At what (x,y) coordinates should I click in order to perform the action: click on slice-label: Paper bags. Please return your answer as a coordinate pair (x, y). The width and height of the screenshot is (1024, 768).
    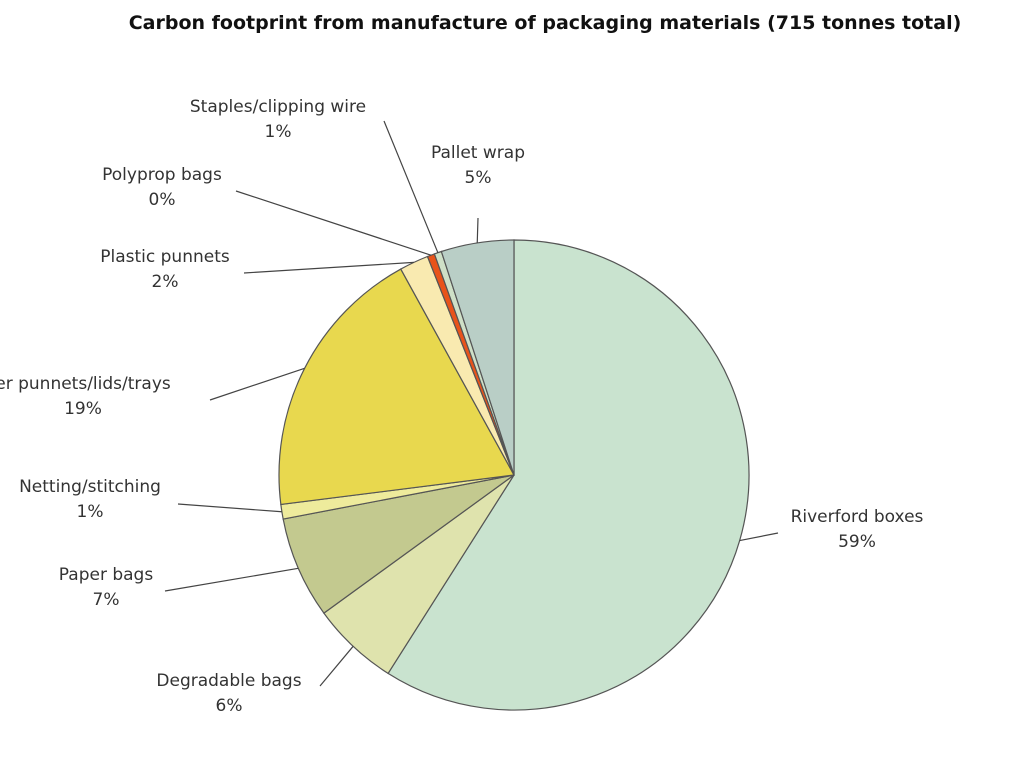
    Looking at the image, I should click on (106, 575).